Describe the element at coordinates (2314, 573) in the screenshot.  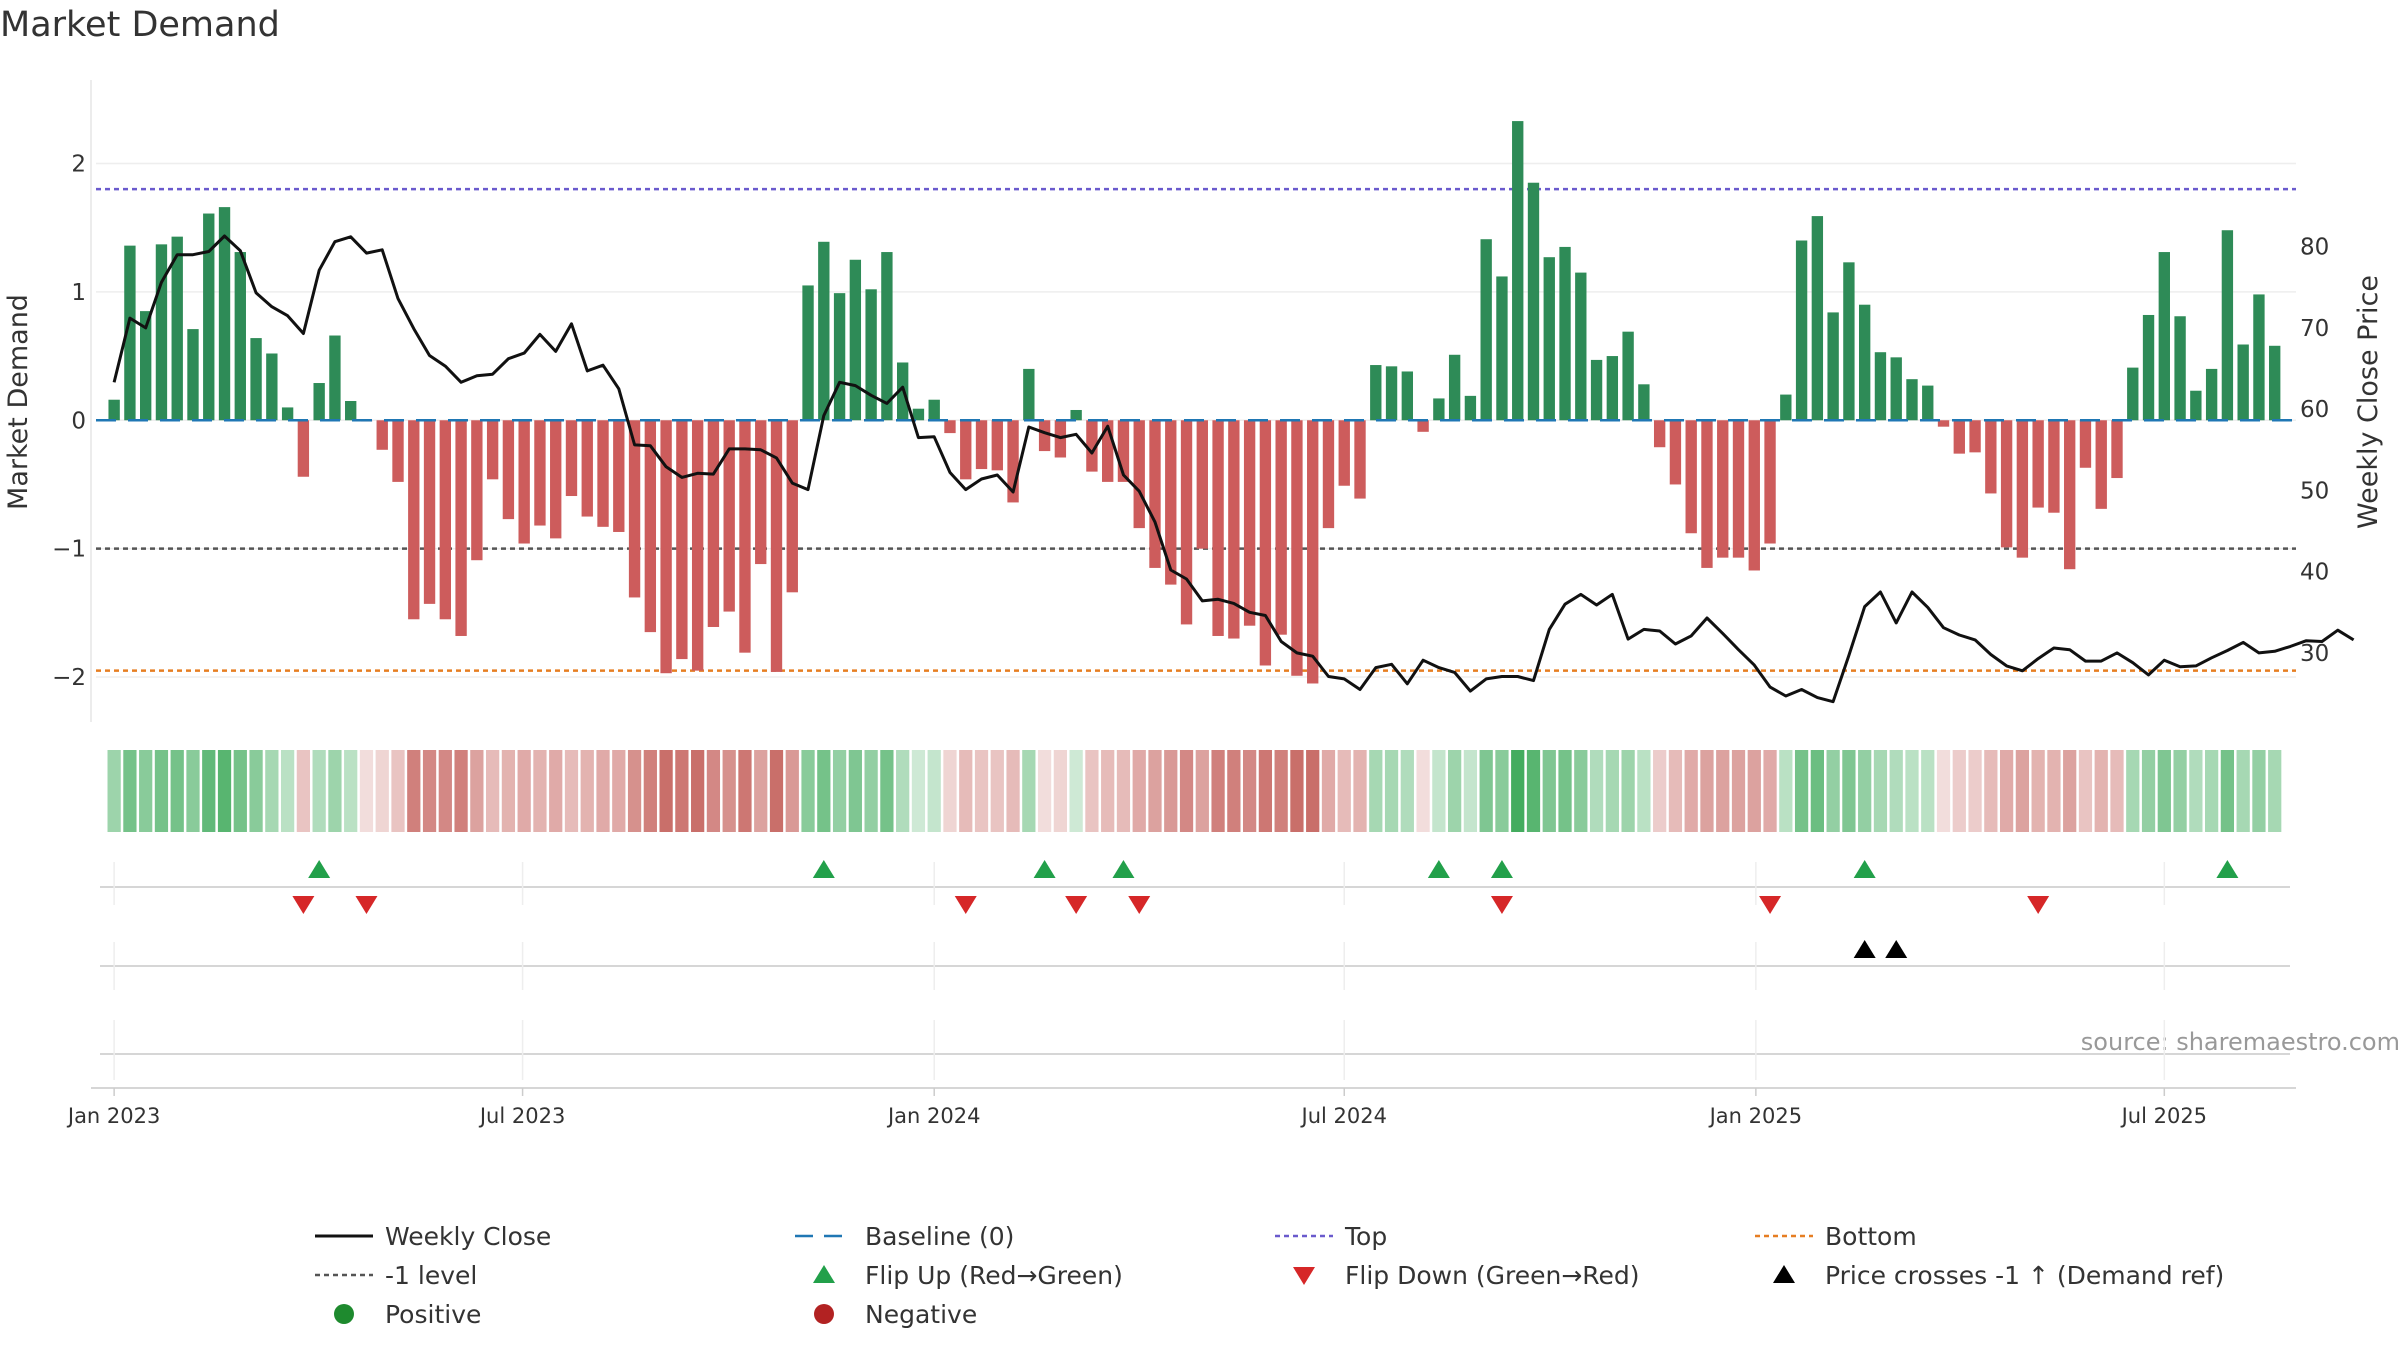
I see `y2-tick-label: 40` at that location.